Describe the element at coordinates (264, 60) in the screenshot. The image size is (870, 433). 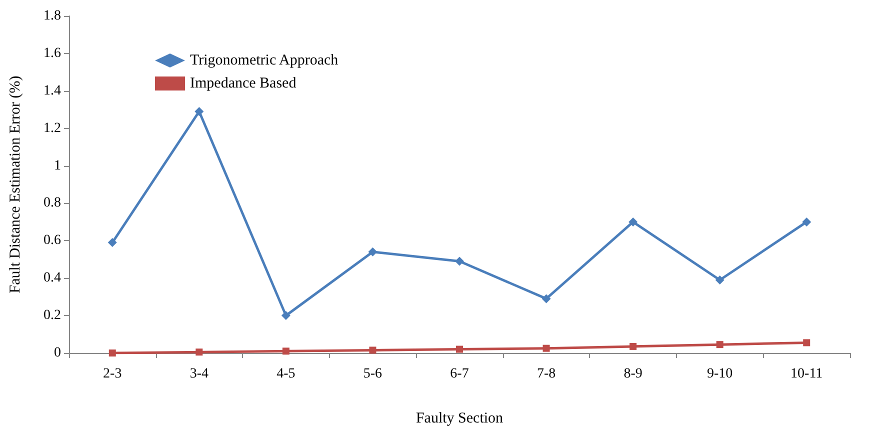
I see `legend-label: Trigonometric Approach` at that location.